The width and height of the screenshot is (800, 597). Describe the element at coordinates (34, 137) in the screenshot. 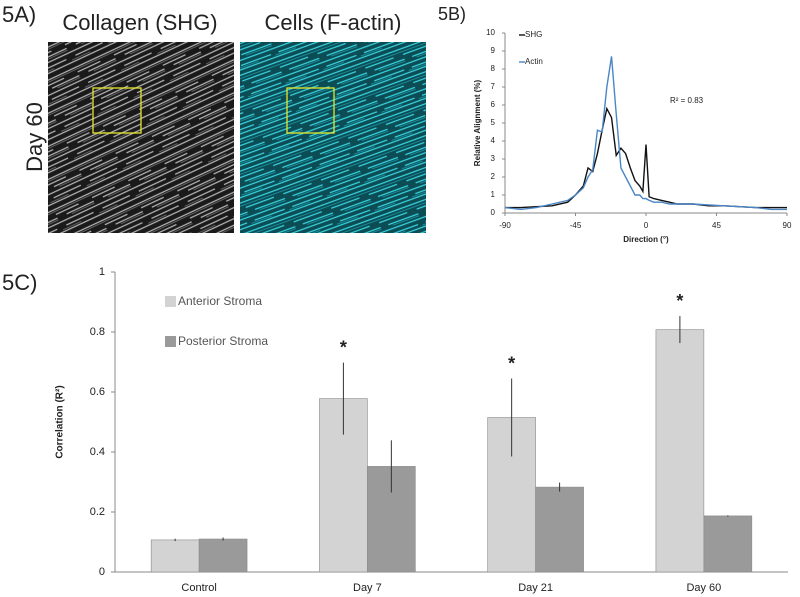

I see `row-label: Day 60` at that location.